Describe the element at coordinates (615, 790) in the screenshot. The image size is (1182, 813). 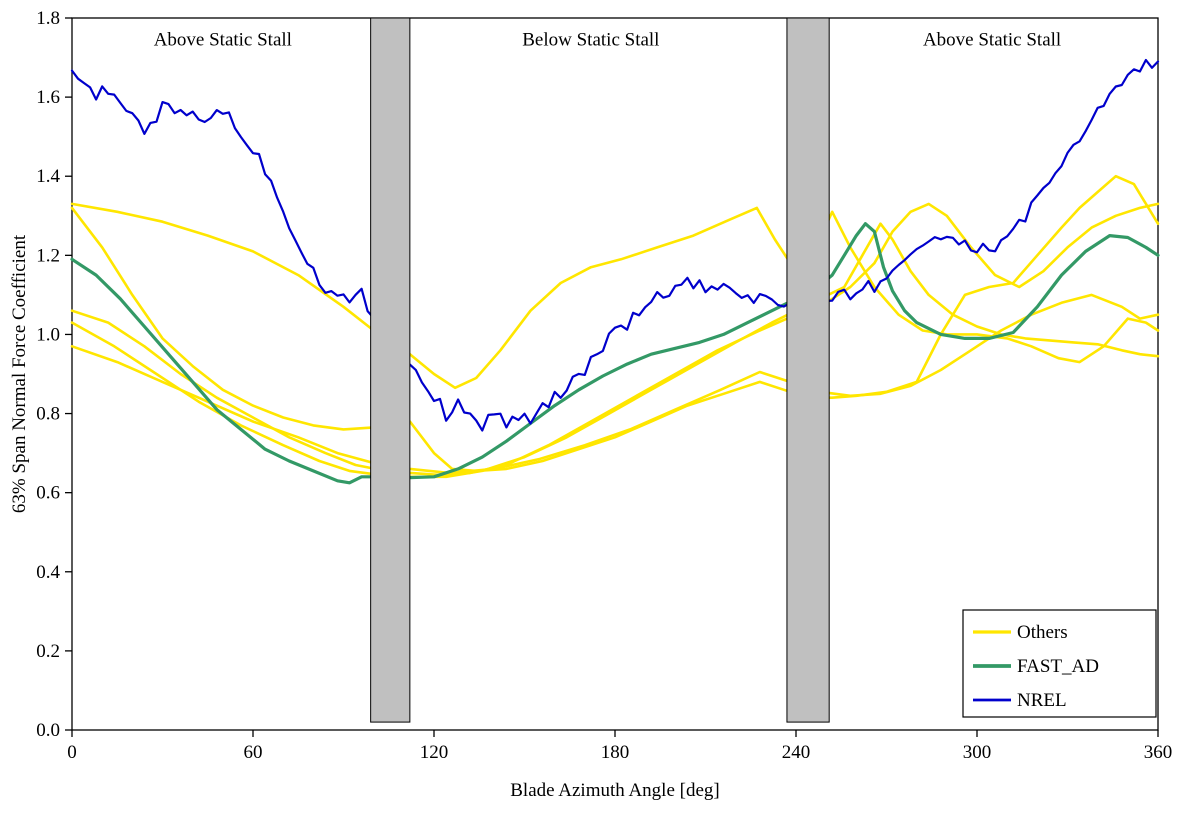
I see `x-axis-title: Blade Azimuth Angle [deg]` at that location.